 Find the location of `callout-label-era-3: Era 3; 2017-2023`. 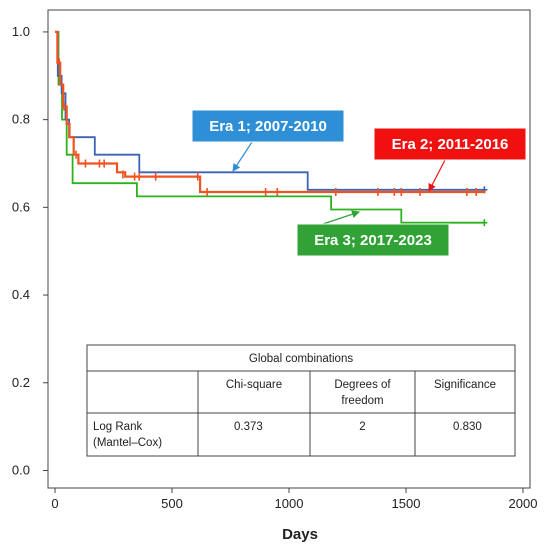

callout-label-era-3: Era 3; 2017-2023 is located at coordinates (373, 240).